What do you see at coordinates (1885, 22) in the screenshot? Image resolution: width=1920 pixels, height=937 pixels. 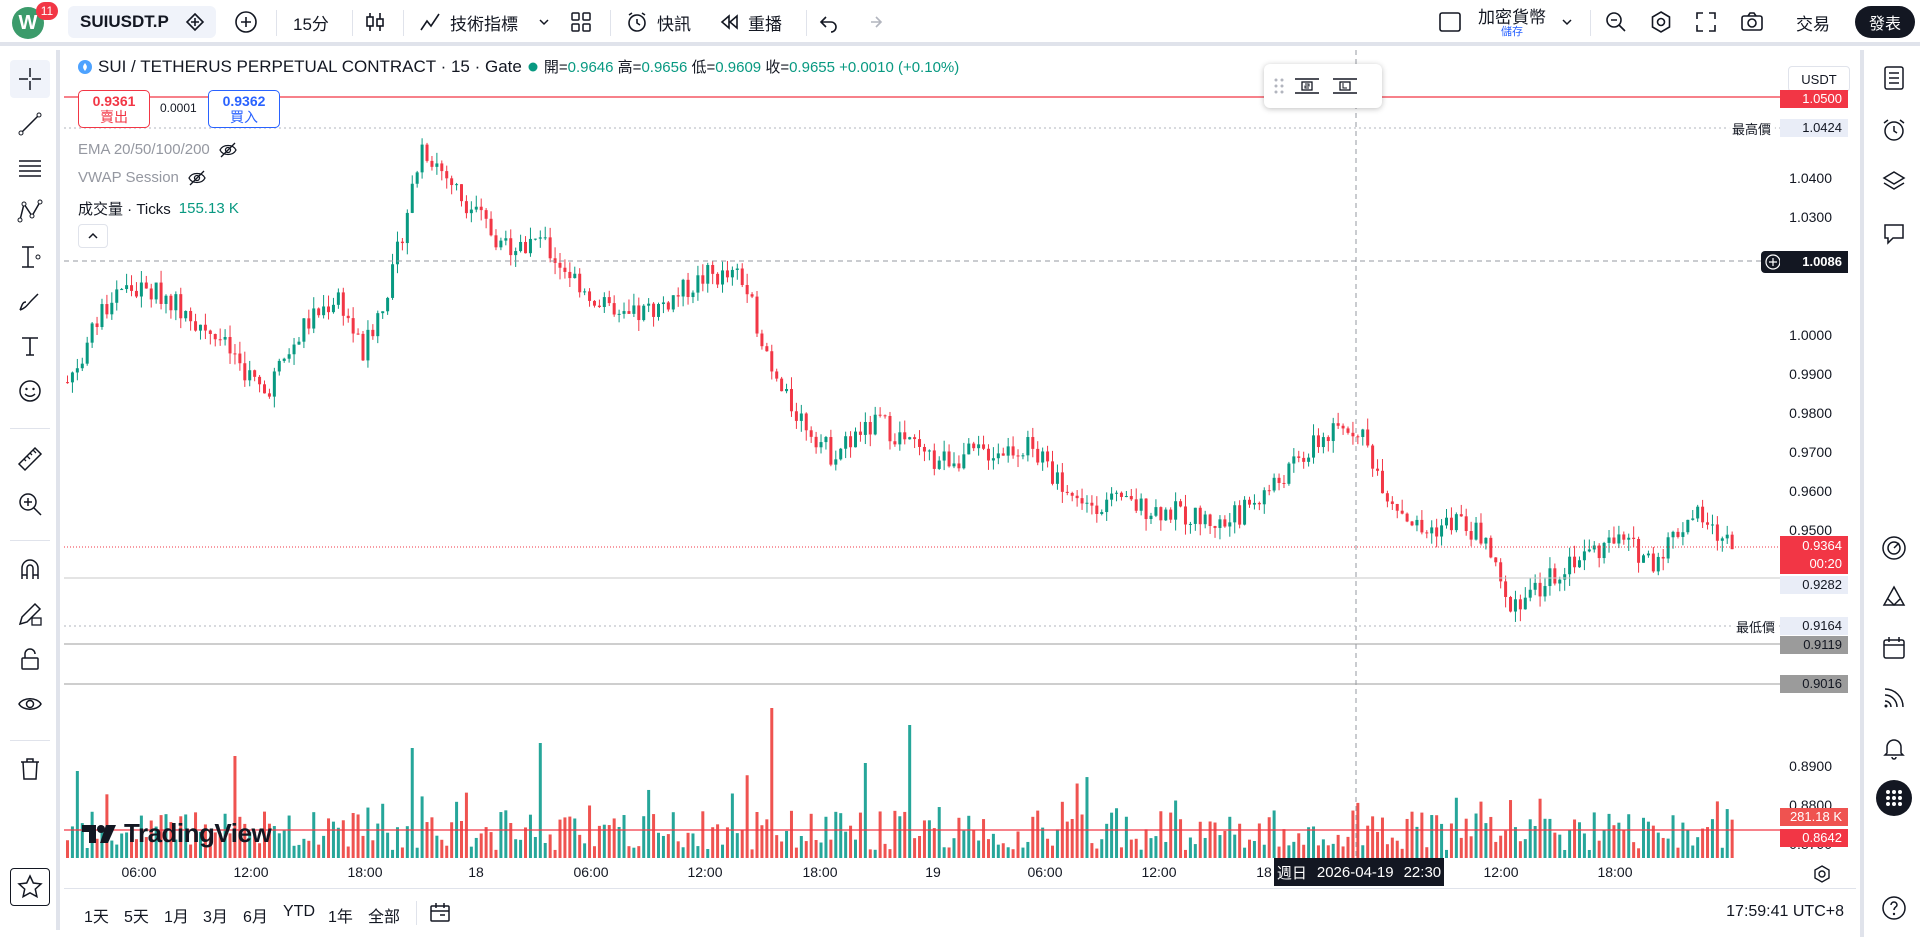 I see `publish-button: 發表` at bounding box center [1885, 22].